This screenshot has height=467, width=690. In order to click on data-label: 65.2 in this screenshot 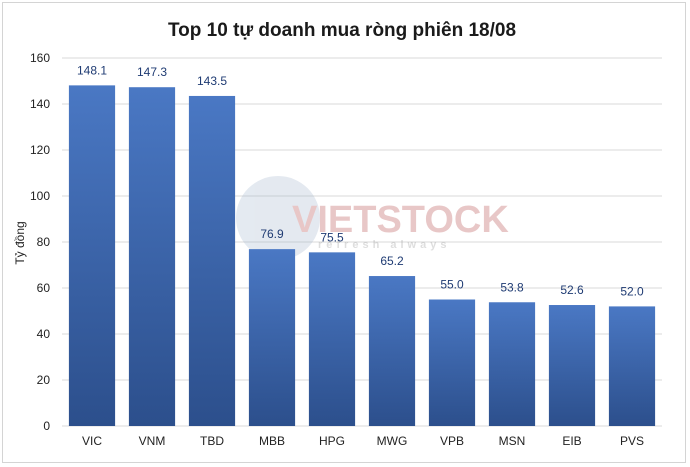, I will do `click(392, 261)`.